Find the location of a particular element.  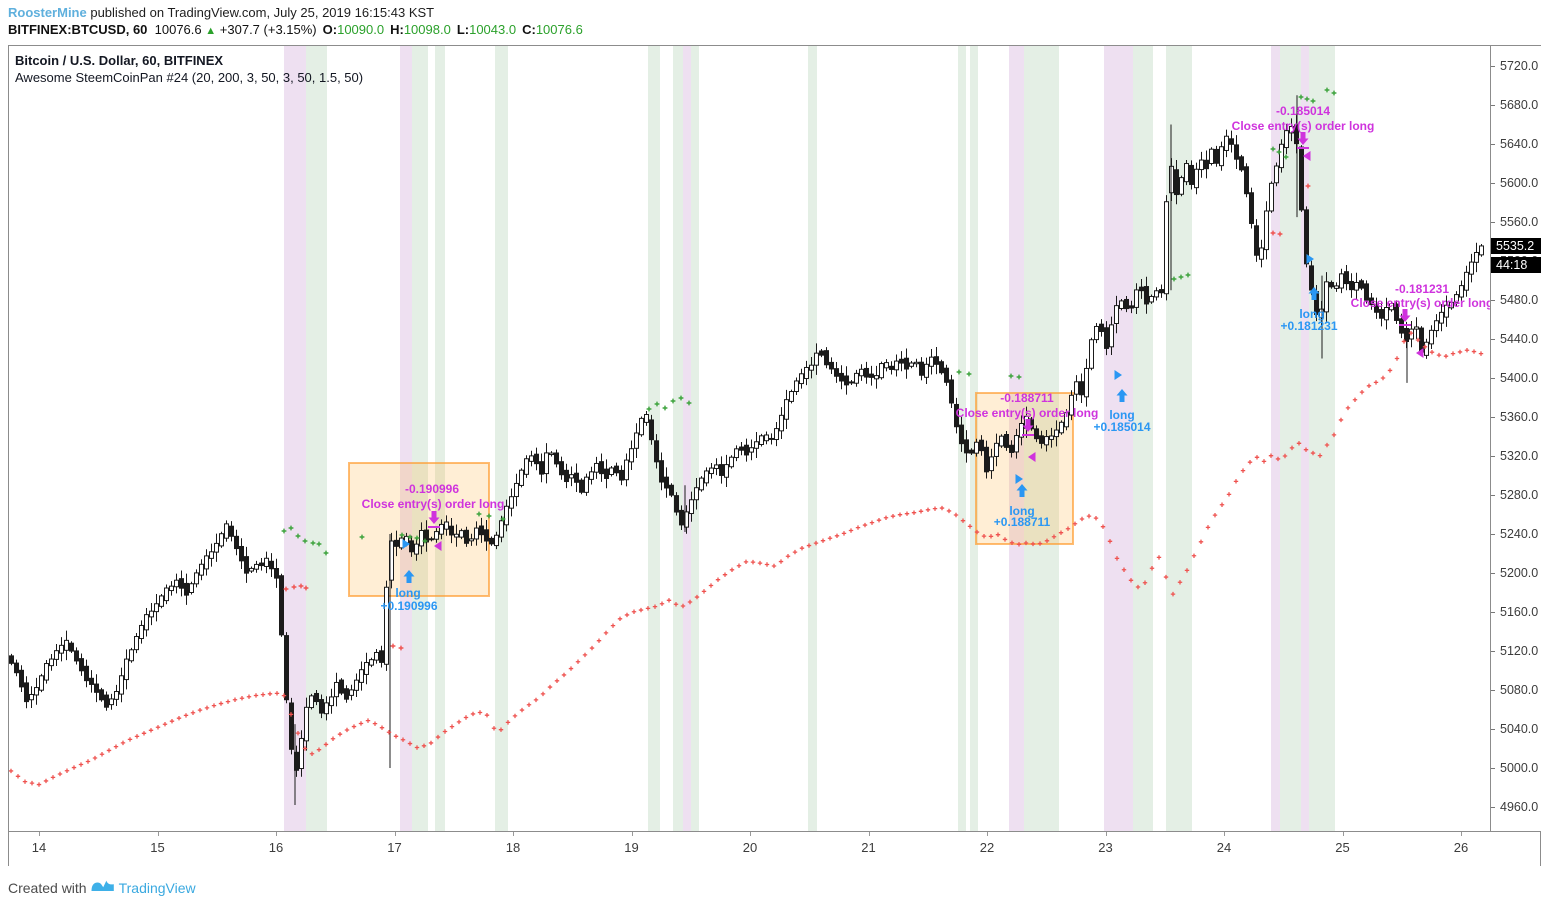

footer-credit: Created with TradingView is located at coordinates (102, 887).